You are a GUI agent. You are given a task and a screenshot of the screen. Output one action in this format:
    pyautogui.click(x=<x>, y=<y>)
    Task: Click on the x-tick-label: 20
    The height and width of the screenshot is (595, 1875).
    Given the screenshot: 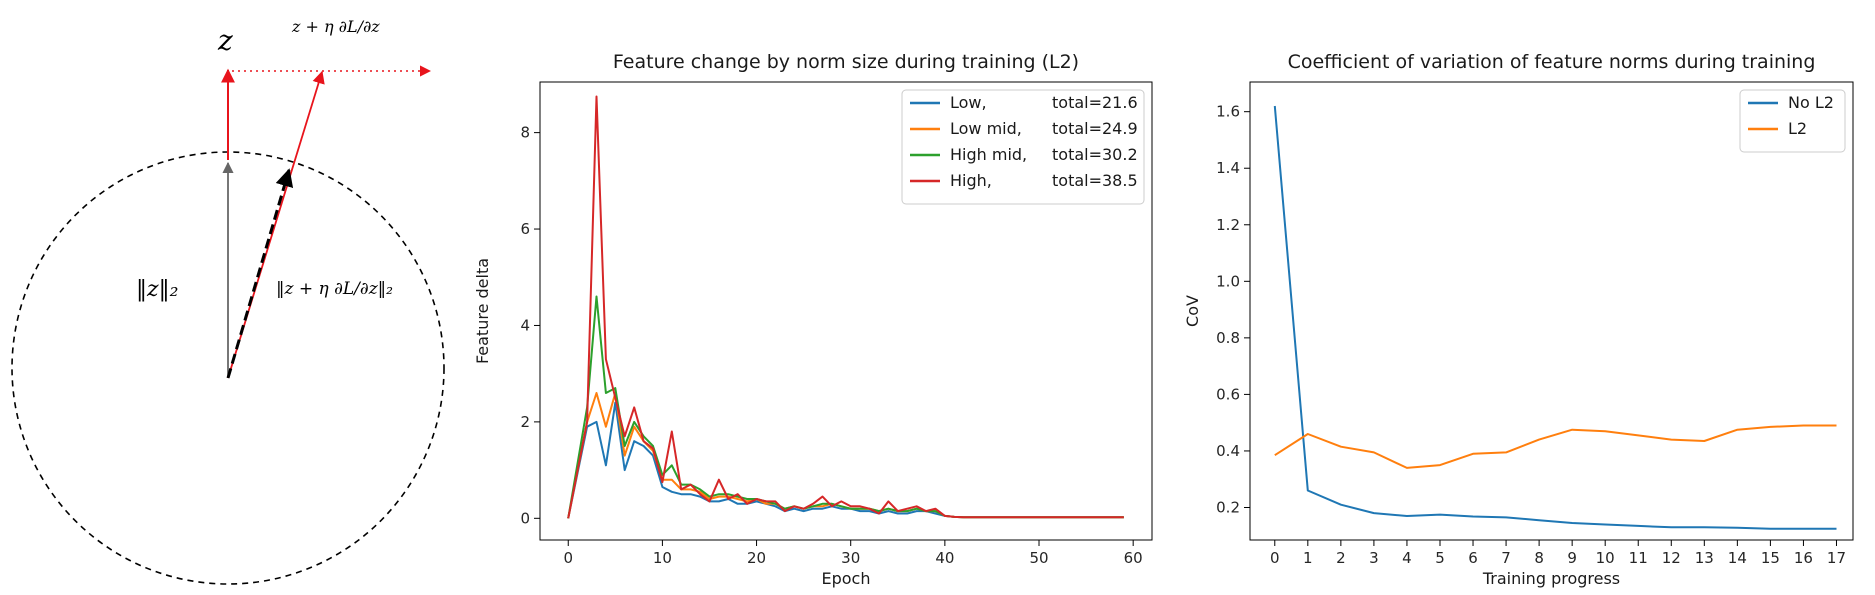 What is the action you would take?
    pyautogui.click(x=756, y=558)
    